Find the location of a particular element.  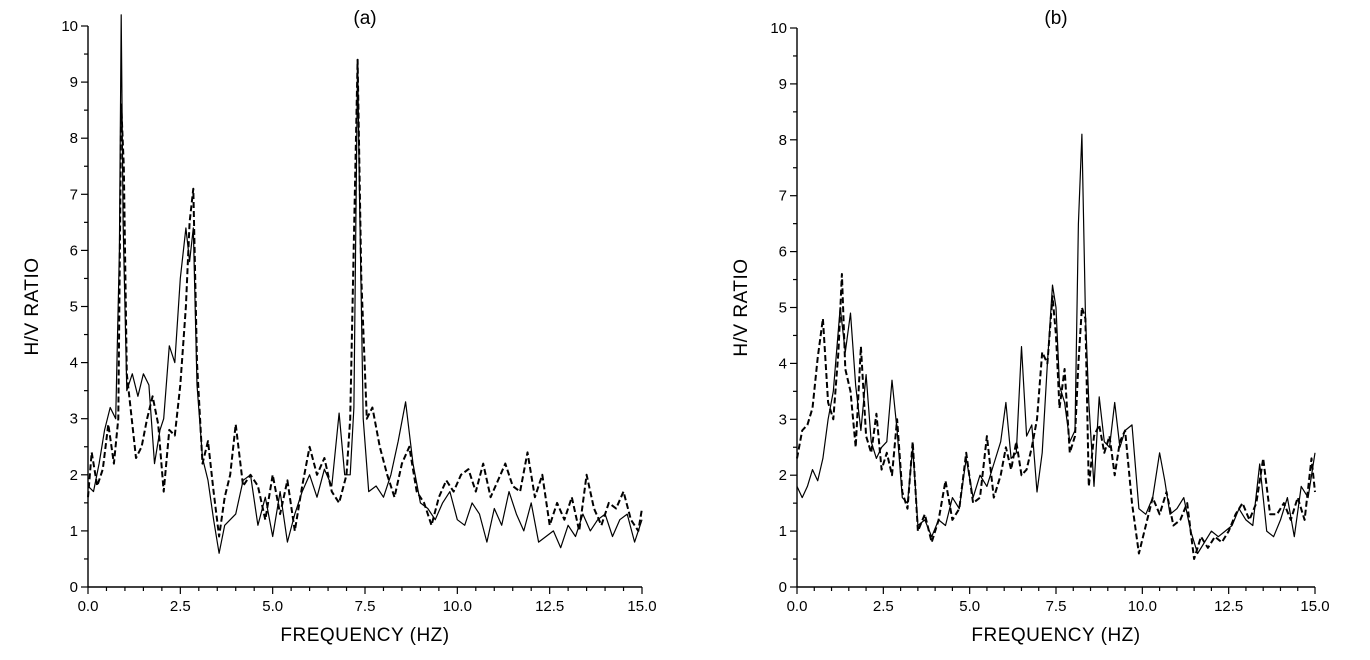

chart-title: (a) is located at coordinates (364, 18).